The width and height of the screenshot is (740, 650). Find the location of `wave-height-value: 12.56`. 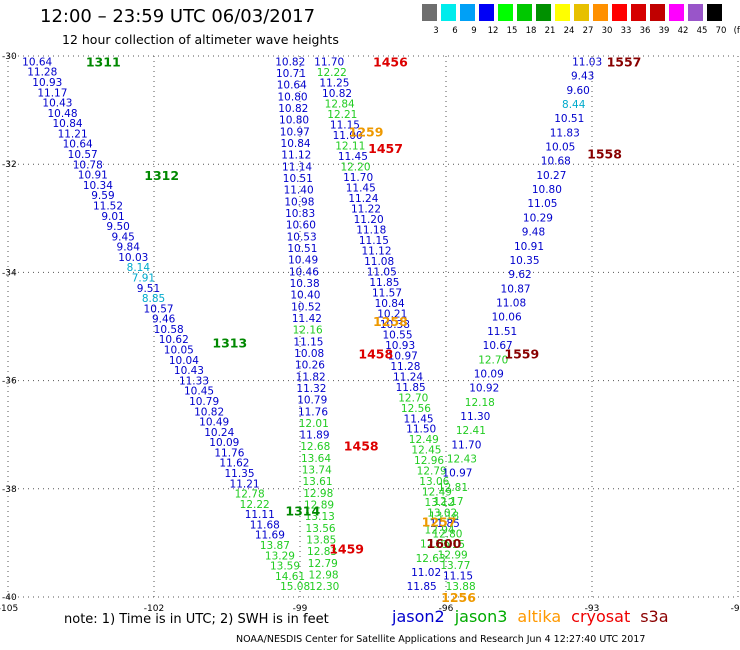

wave-height-value: 12.56 is located at coordinates (416, 409).